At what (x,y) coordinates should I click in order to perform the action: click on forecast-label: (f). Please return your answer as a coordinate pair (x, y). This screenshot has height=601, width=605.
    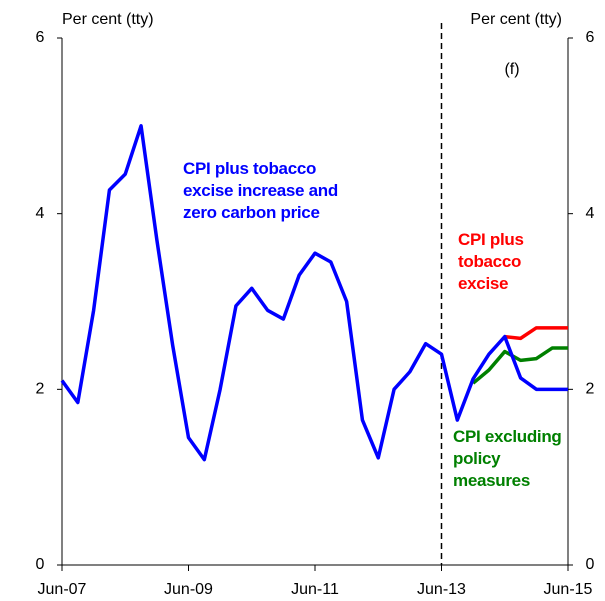
    Looking at the image, I should click on (511, 69).